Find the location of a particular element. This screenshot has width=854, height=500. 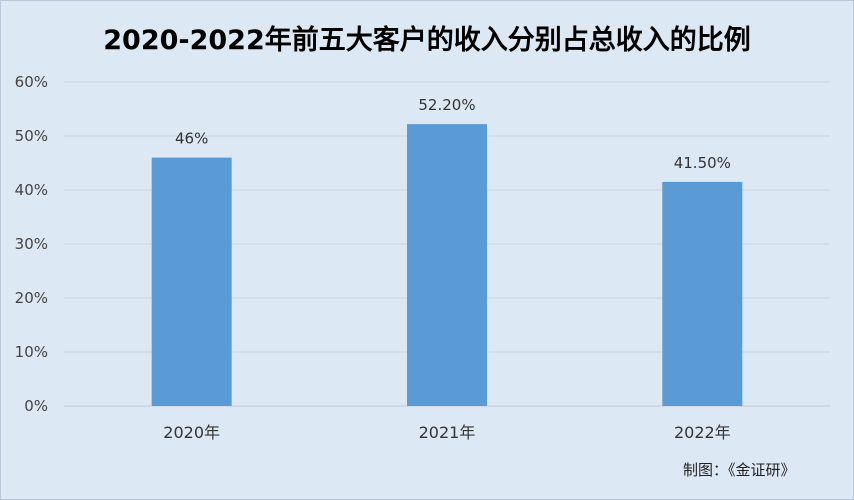

y-tick-label: 50% is located at coordinates (31, 136).